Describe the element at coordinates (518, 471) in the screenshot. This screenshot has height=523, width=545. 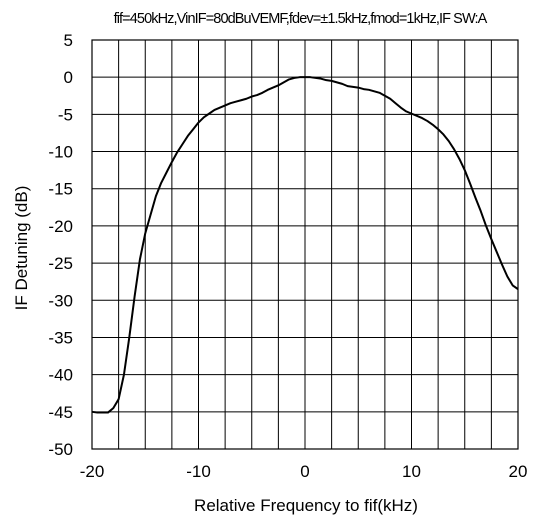
I see `x-tick-label: 20` at that location.